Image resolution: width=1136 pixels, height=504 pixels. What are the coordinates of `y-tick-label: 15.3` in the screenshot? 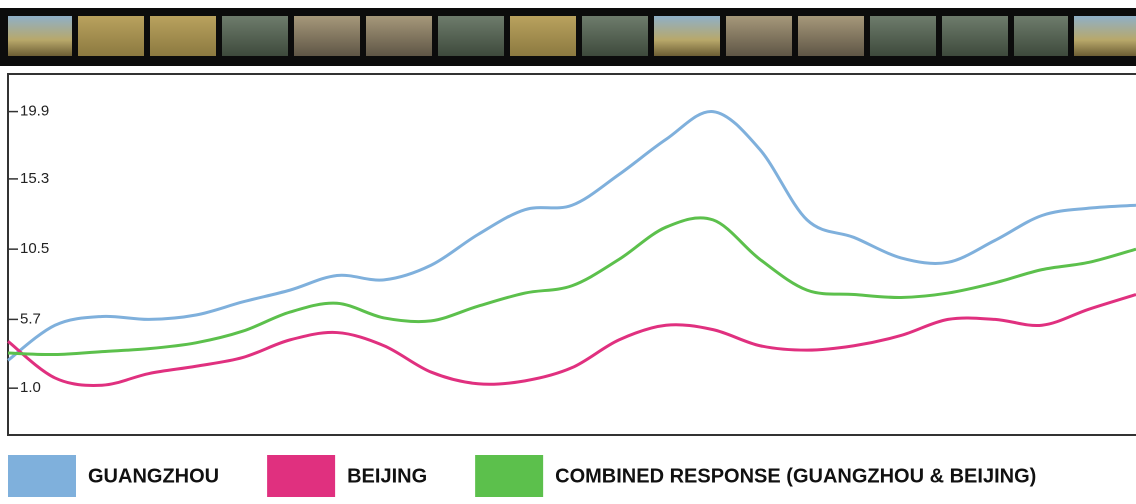 It's located at (34, 178).